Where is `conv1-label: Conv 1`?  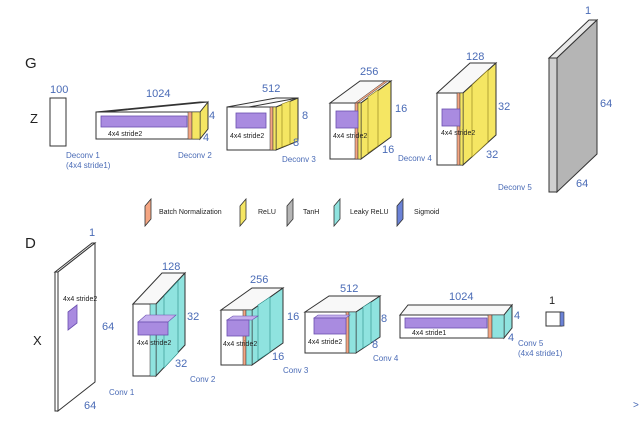 conv1-label: Conv 1 is located at coordinates (122, 392).